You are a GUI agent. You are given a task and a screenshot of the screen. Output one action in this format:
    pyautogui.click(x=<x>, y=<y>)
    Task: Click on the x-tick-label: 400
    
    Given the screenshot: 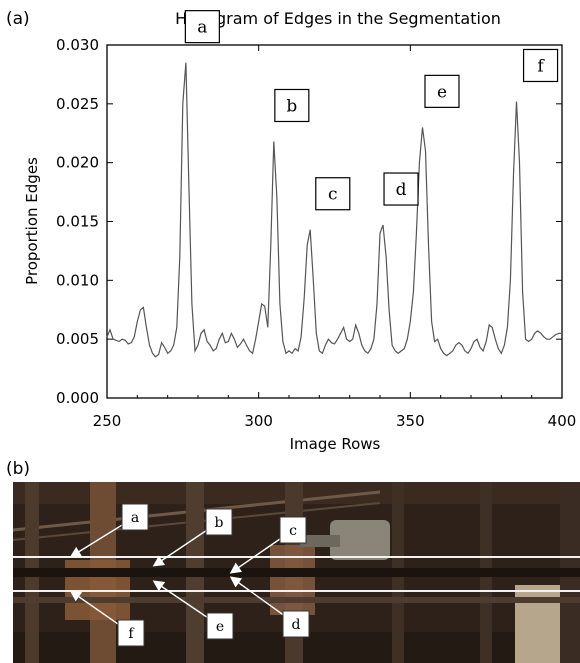 What is the action you would take?
    pyautogui.click(x=562, y=421)
    